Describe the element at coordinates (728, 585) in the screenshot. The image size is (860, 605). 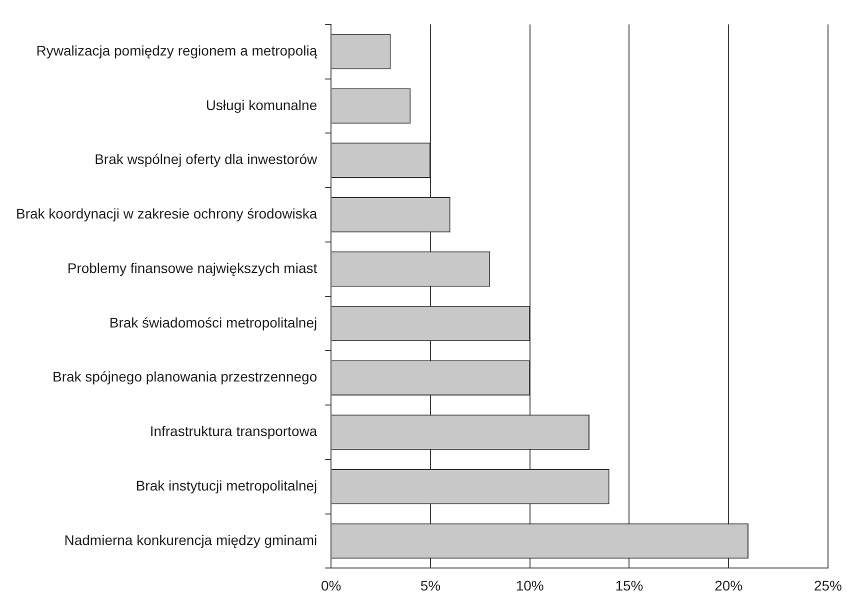
I see `x-tick-label: 20%` at that location.